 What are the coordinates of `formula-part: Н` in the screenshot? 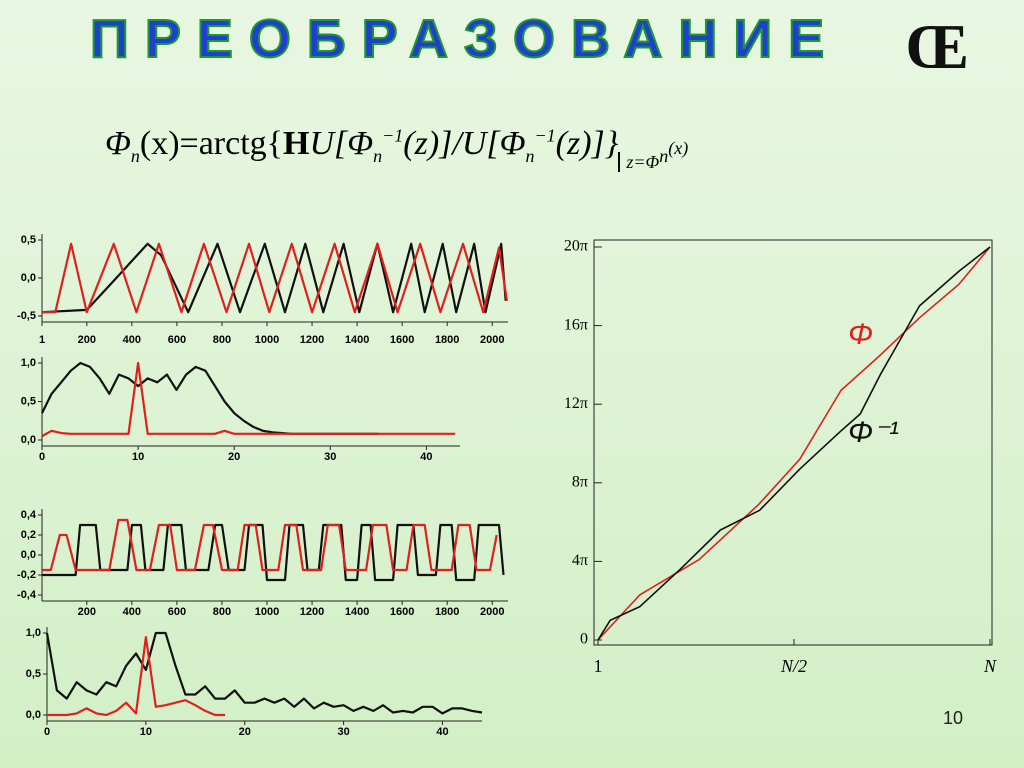 It's located at (296, 143).